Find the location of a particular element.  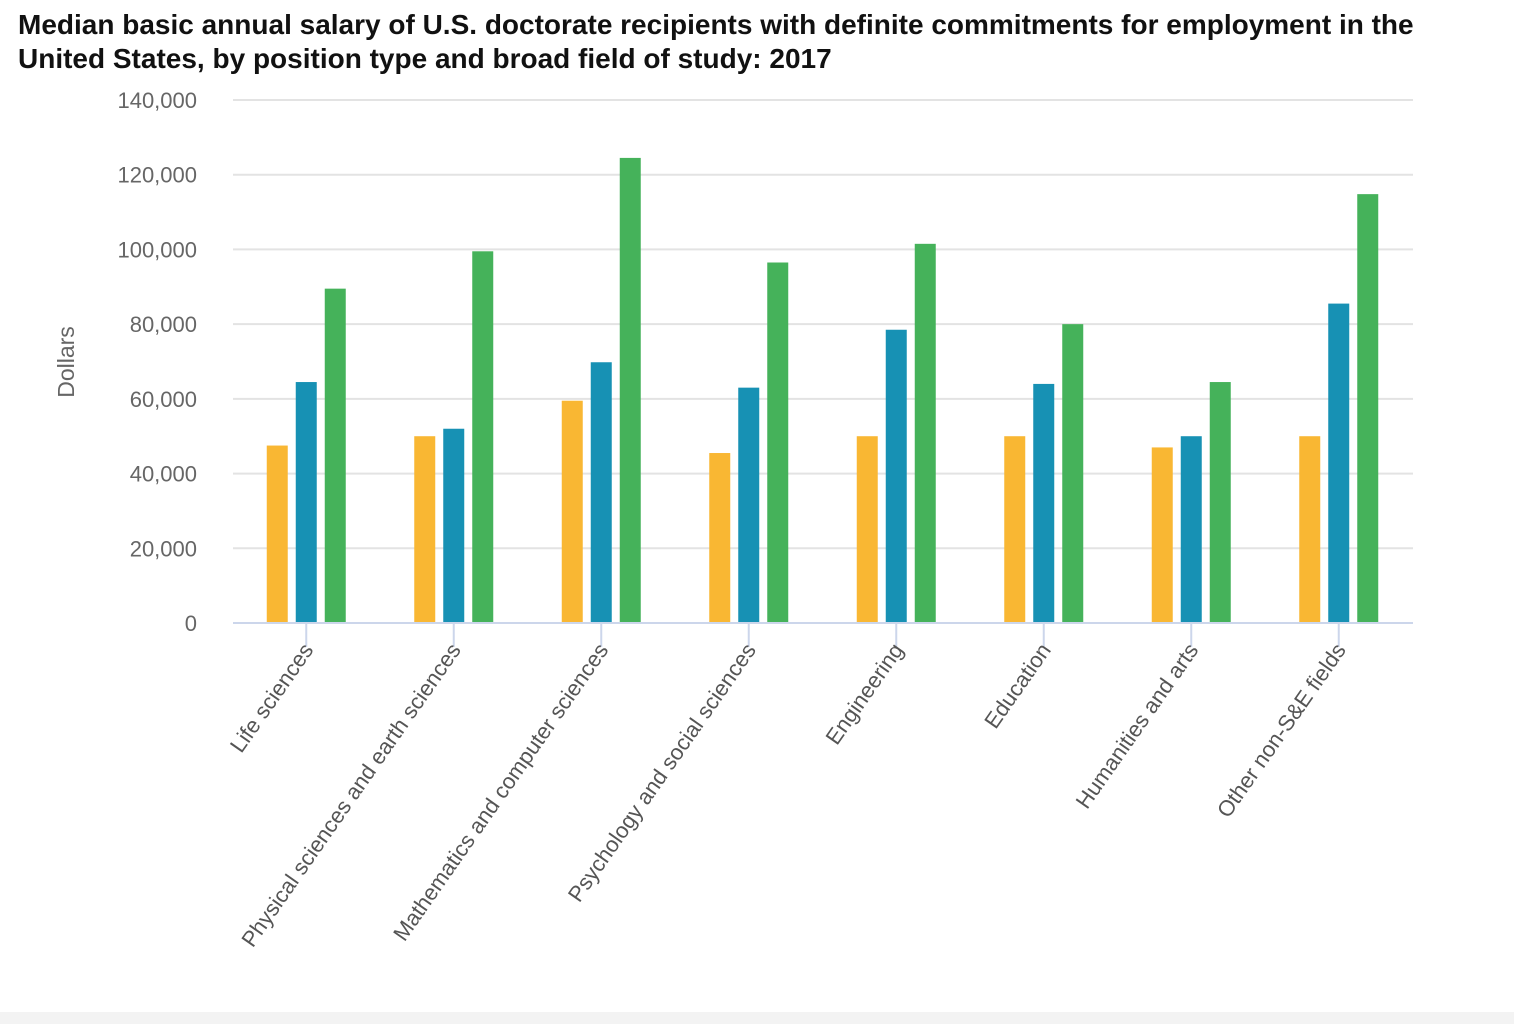

y-tick-label: 40,000 is located at coordinates (163, 474).